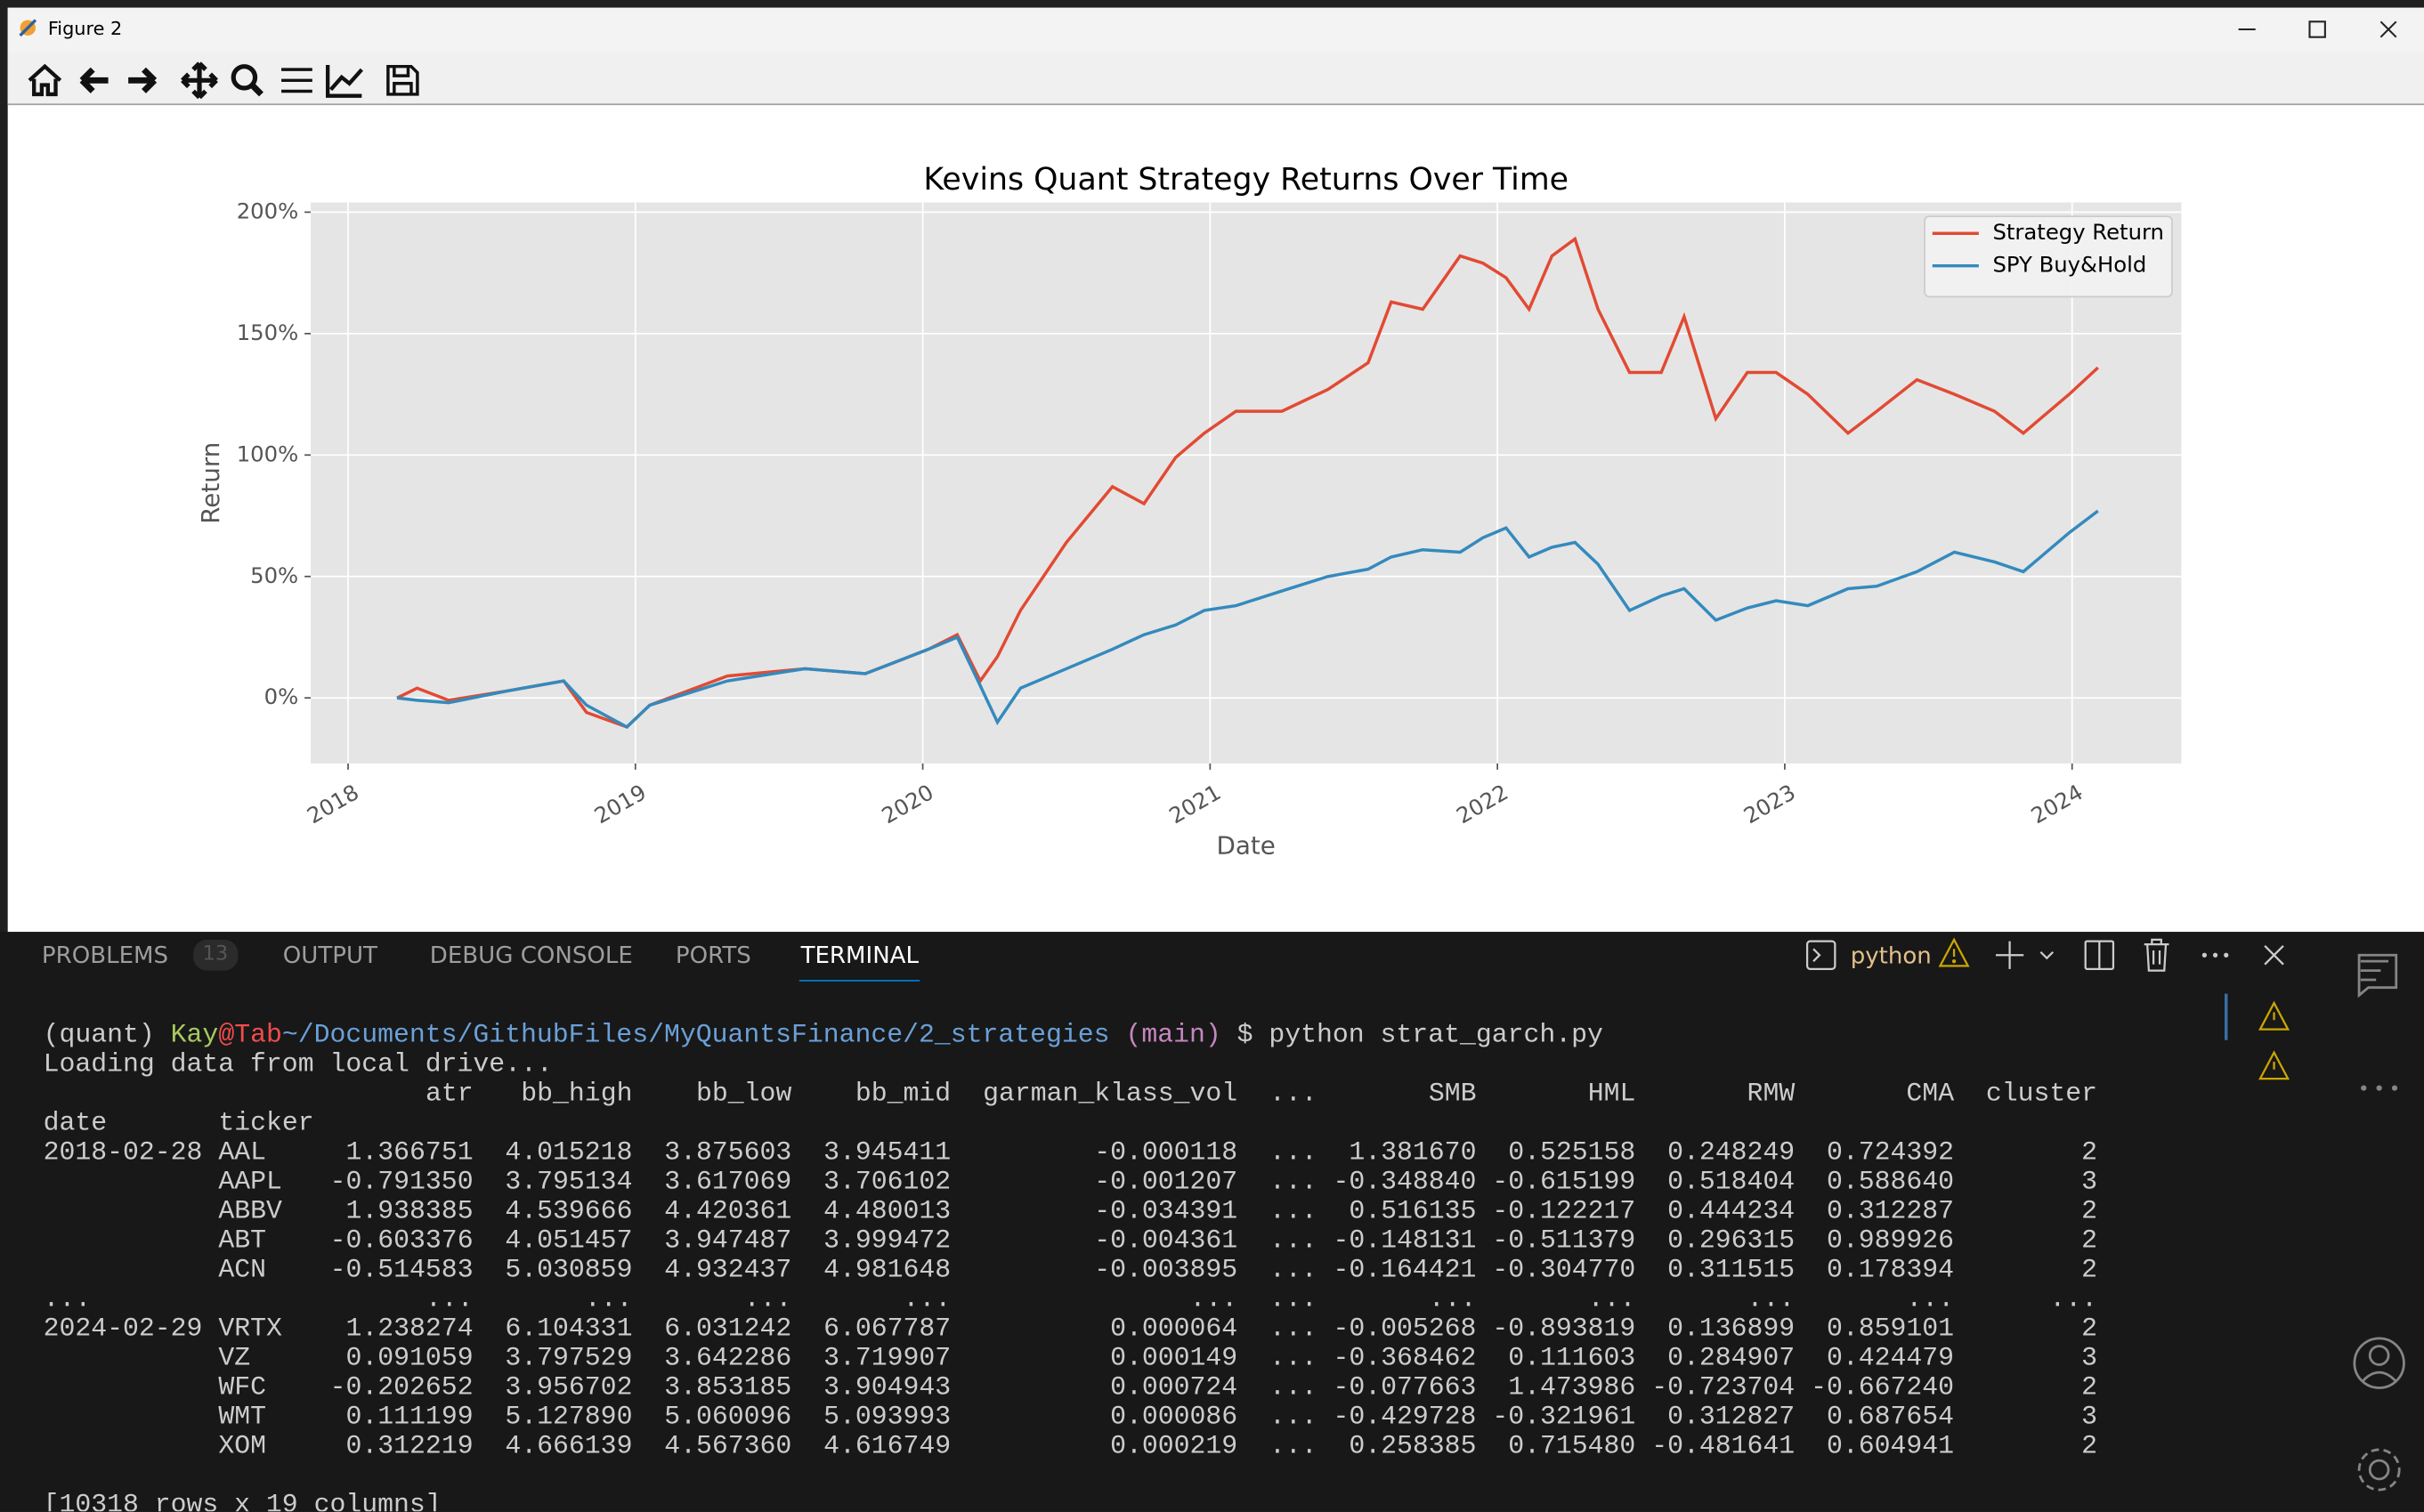  What do you see at coordinates (409, 1212) in the screenshot?
I see `table-cell: 1.938385` at bounding box center [409, 1212].